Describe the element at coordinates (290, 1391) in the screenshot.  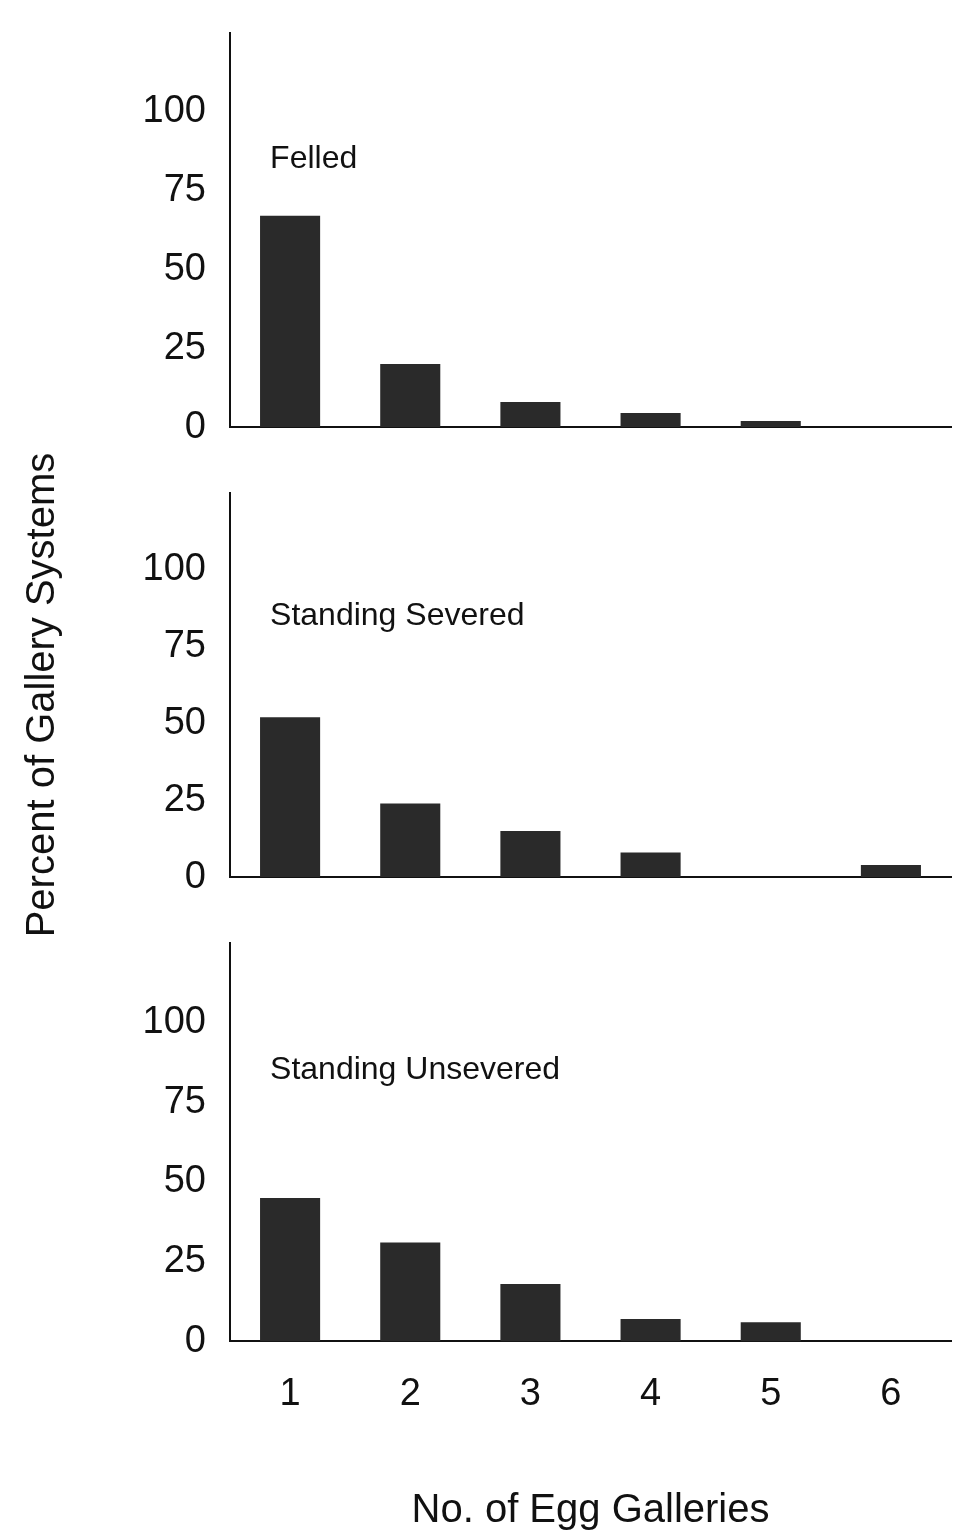
I see `x-tick-label: 1` at that location.